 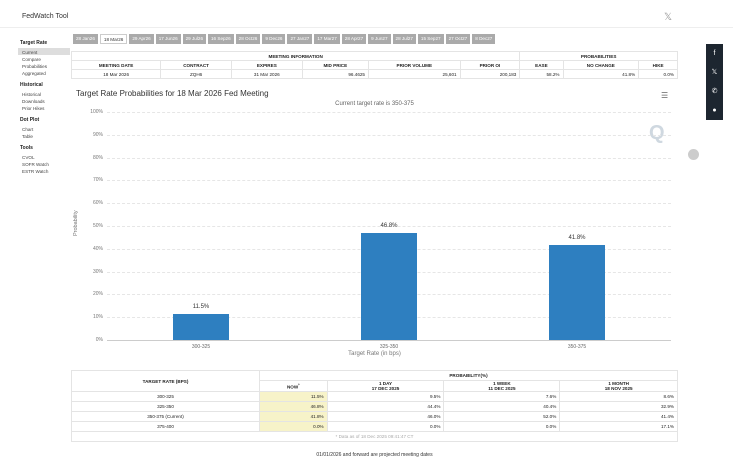 I want to click on meeting-col-header: MID PRICE, so click(x=335, y=65).